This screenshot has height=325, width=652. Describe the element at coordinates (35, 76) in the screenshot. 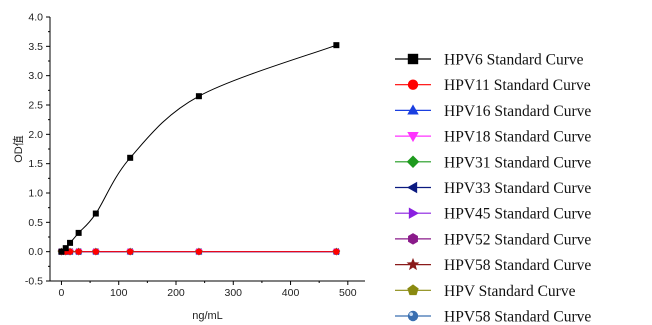

I see `y-tick-label: 3.0` at that location.